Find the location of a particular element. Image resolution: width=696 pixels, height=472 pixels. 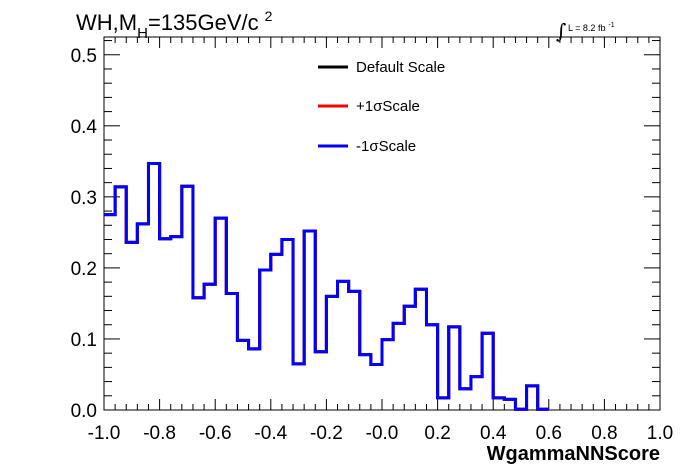

lumi-label: L = 8.2 fb -1 is located at coordinates (591, 27).